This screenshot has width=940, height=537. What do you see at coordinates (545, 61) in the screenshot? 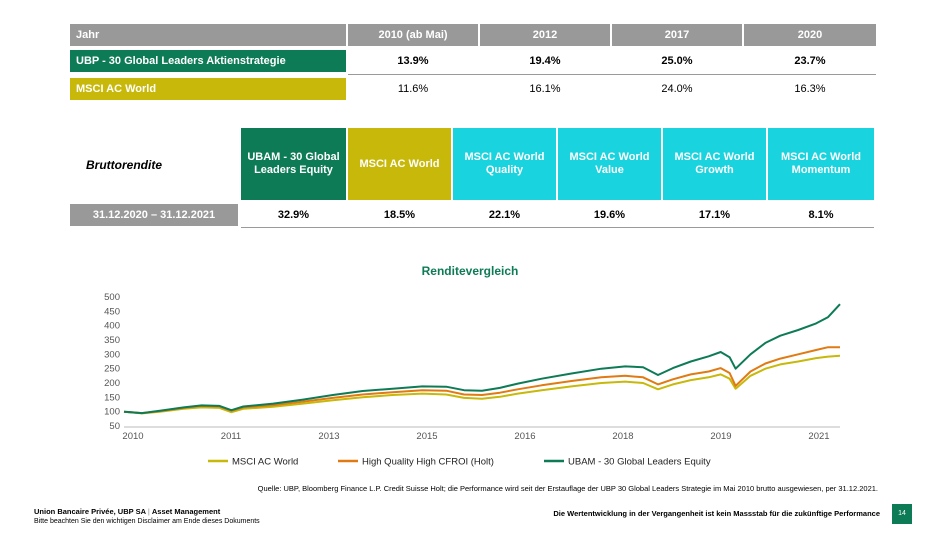
I see `table1-cell: 19.4%` at bounding box center [545, 61].